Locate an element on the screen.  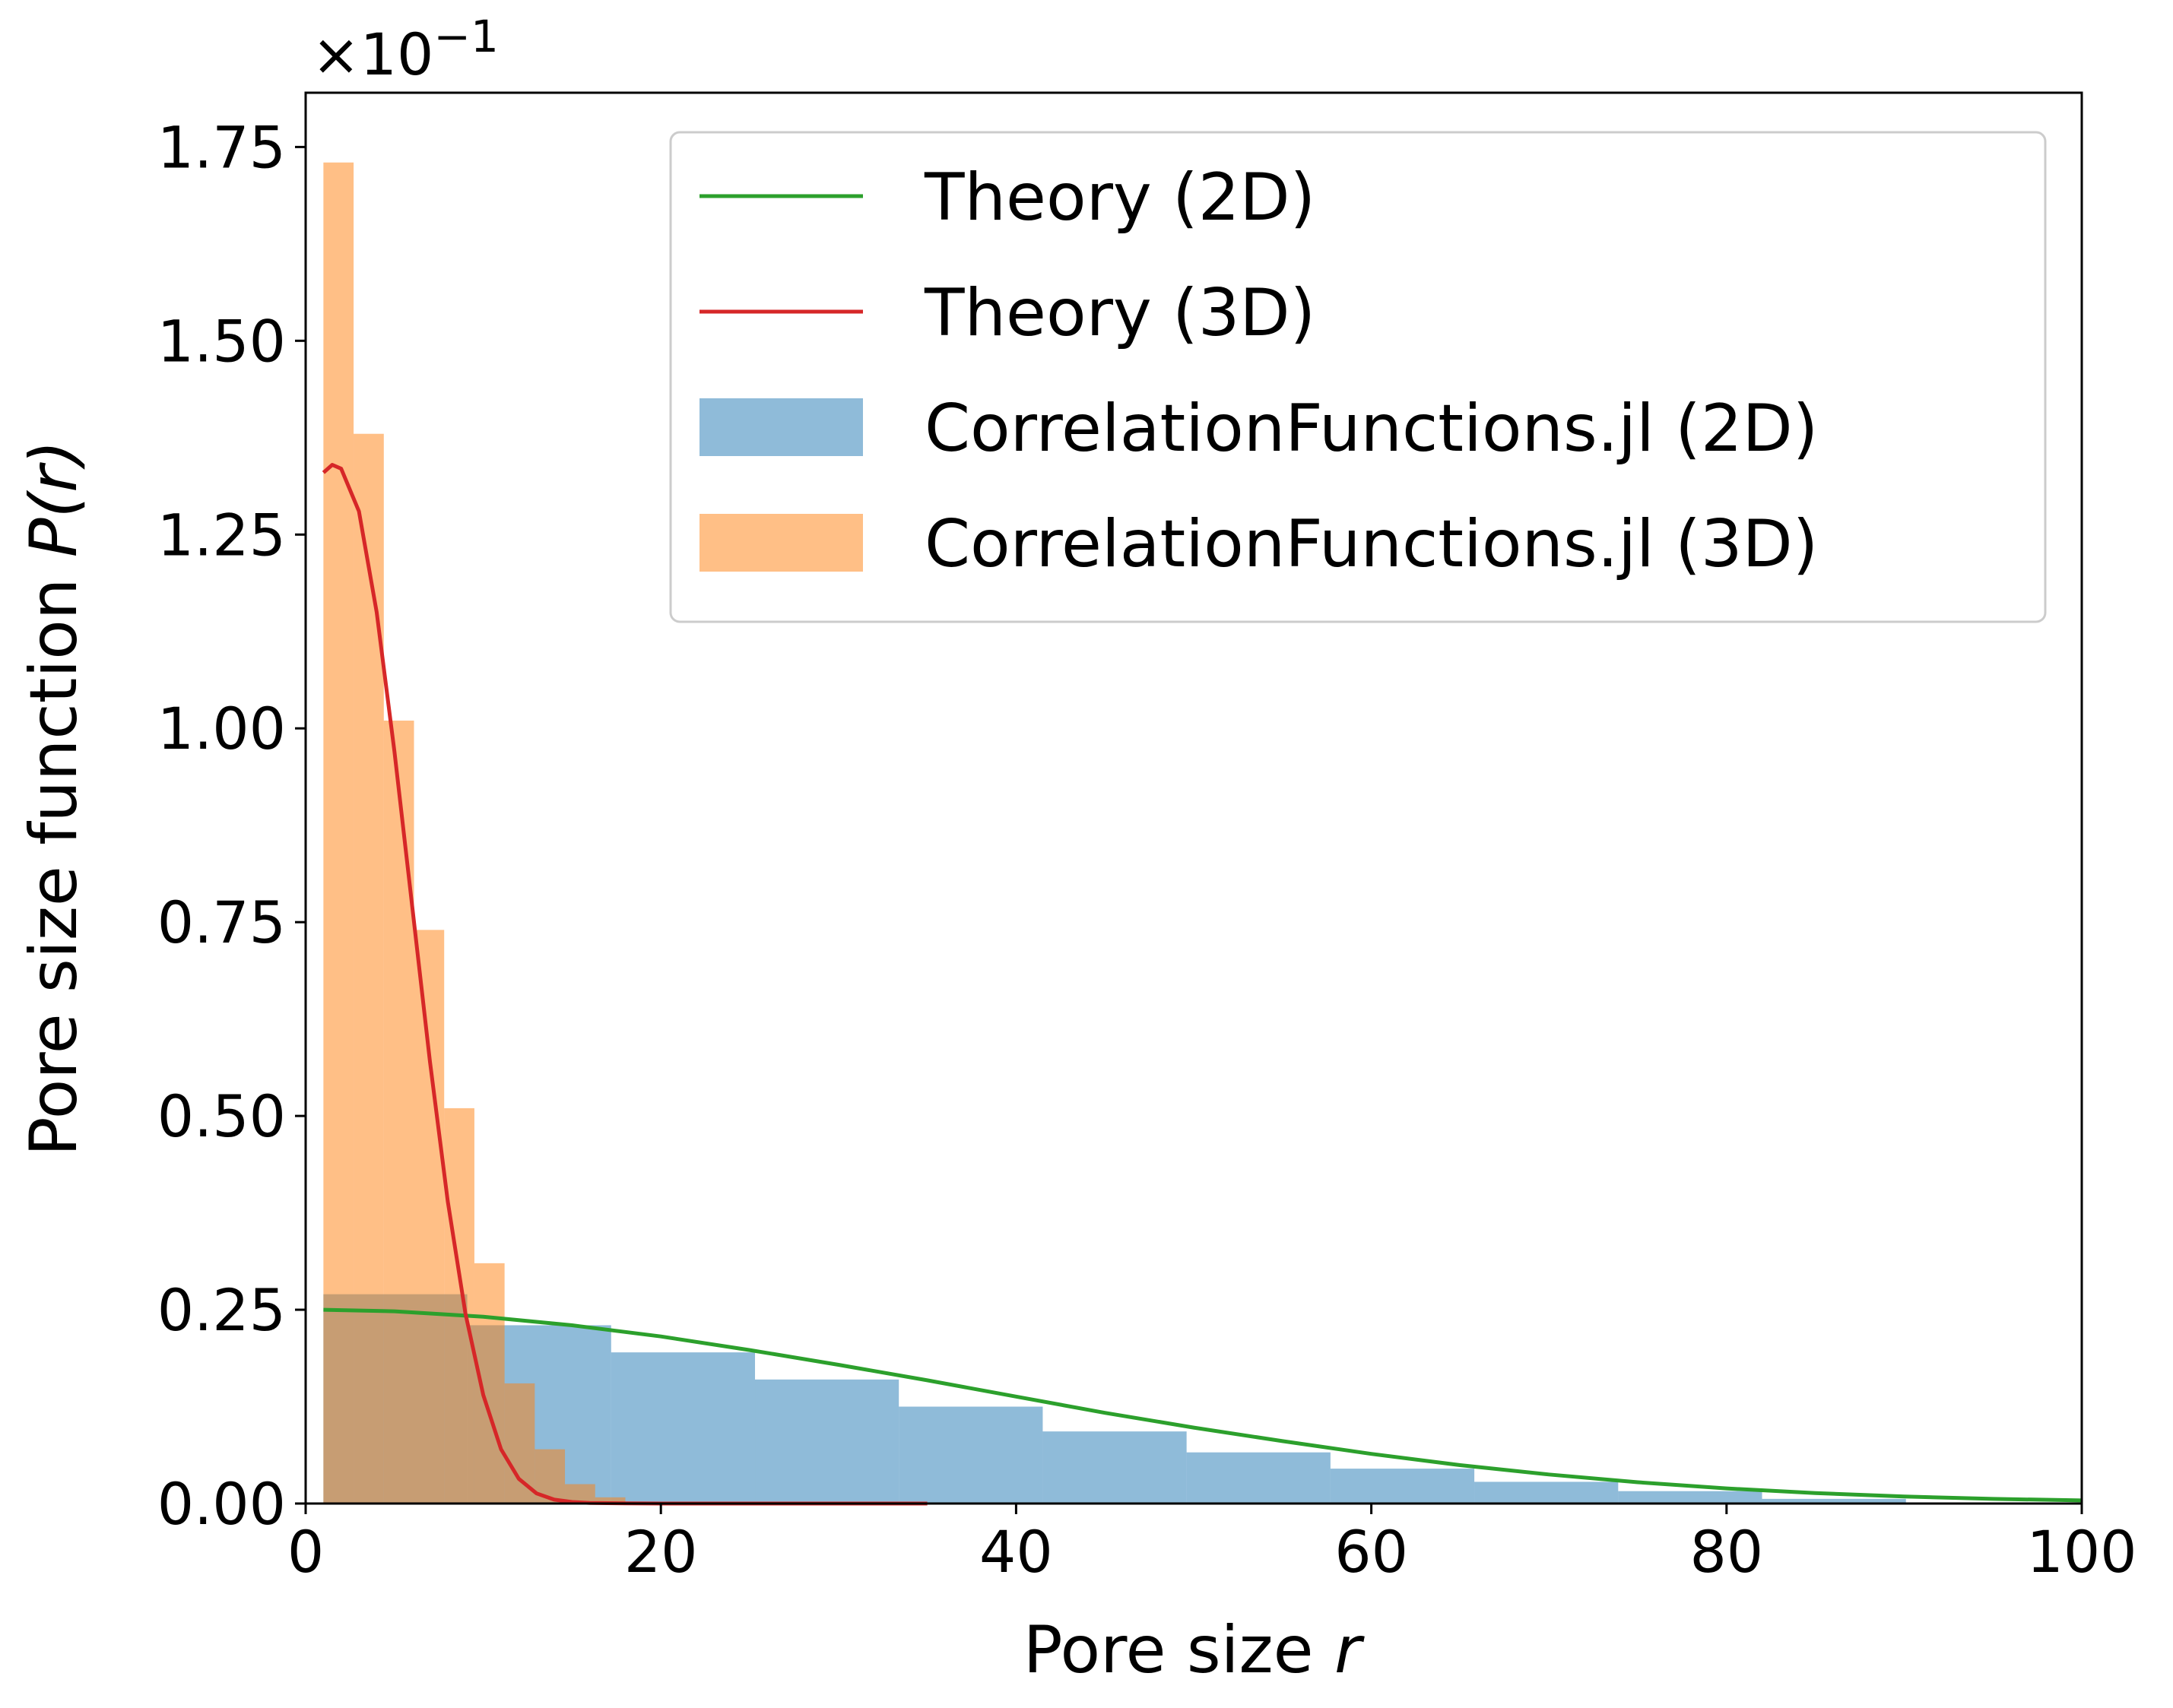
y-axis-label-var: P(r) is located at coordinates (54, 498).